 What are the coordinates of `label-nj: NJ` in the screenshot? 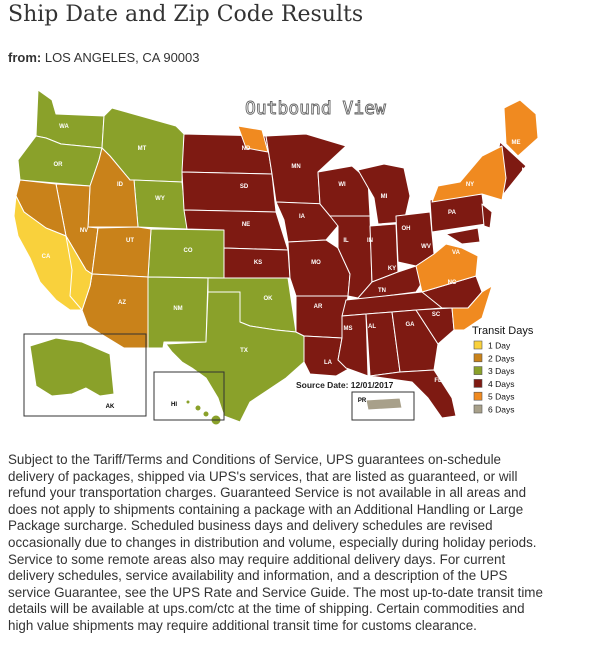 It's located at (496, 219).